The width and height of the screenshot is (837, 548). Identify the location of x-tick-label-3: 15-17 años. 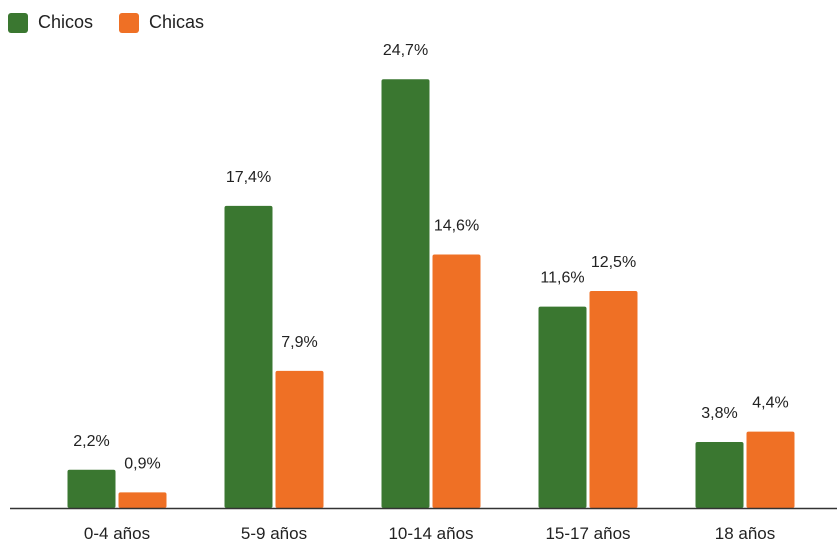
(587, 533).